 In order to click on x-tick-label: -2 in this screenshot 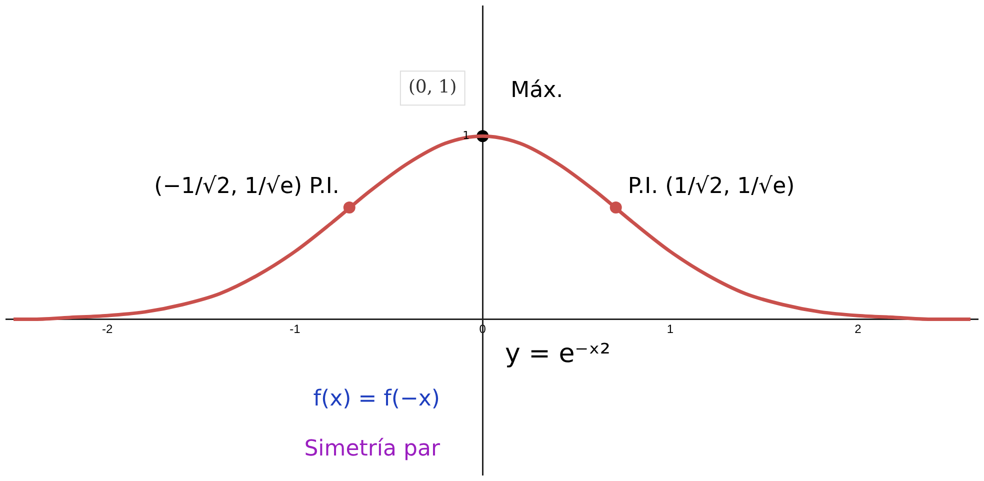, I will do `click(107, 329)`.